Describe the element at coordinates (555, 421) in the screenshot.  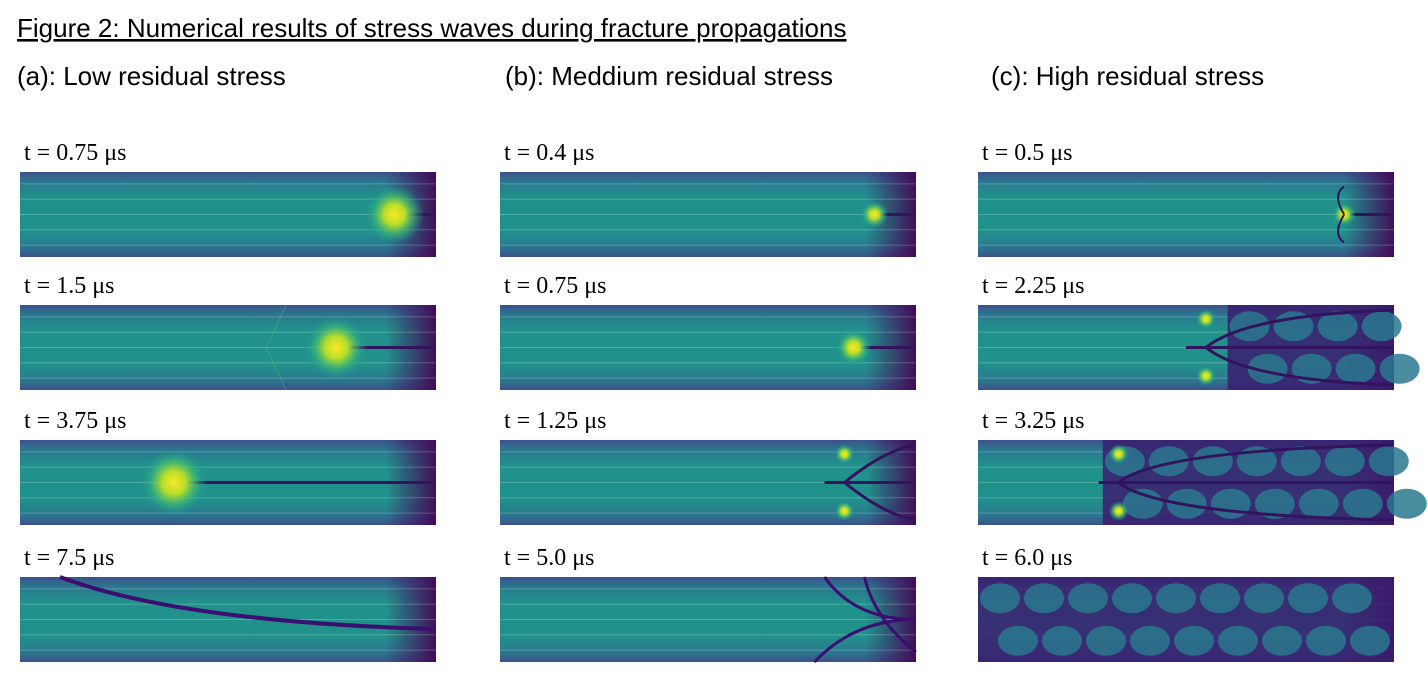
I see `panel-label: t = 1.25 μs` at that location.